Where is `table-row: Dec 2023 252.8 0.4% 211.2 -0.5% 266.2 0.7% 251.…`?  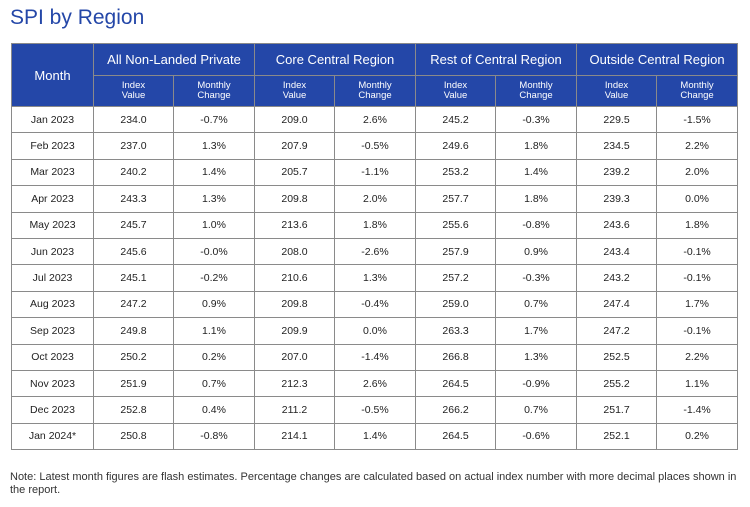
table-row: Dec 2023 252.8 0.4% 211.2 -0.5% 266.2 0.7% 251.… is located at coordinates (375, 410).